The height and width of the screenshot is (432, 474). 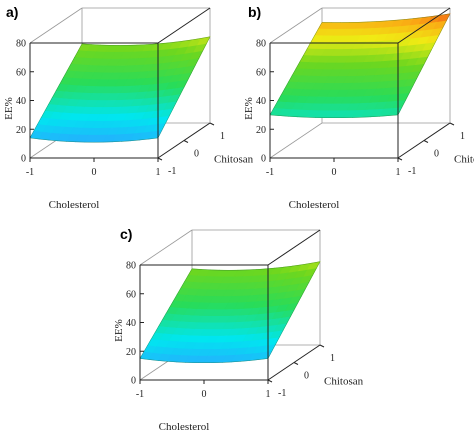 What do you see at coordinates (12, 12) in the screenshot?
I see `panel-label-a: a)` at bounding box center [12, 12].